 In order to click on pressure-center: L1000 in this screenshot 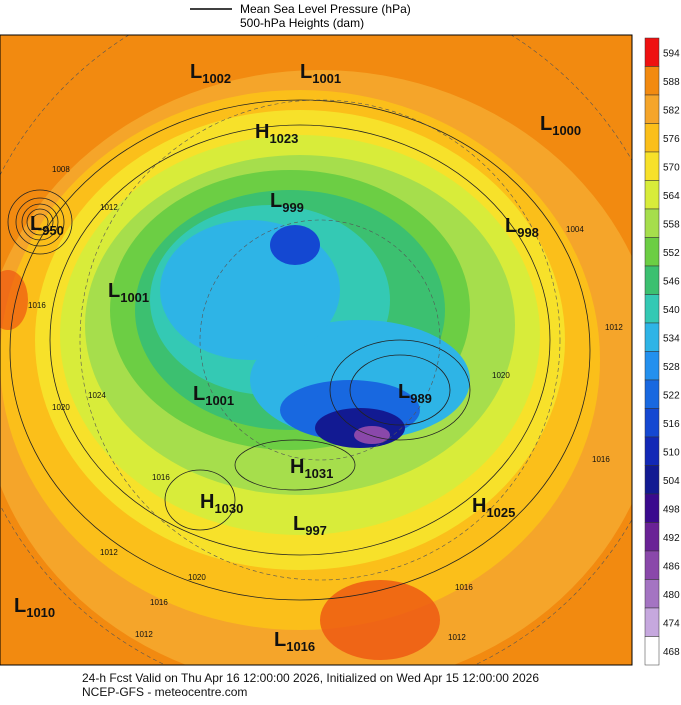, I will do `click(560, 125)`.